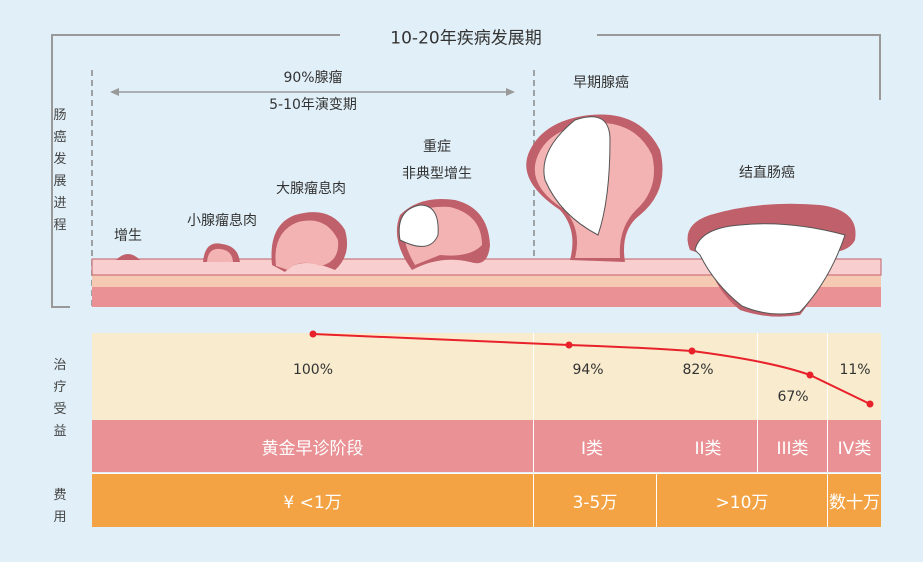  Describe the element at coordinates (309, 242) in the screenshot. I see `polyp-large-adenoma` at that location.